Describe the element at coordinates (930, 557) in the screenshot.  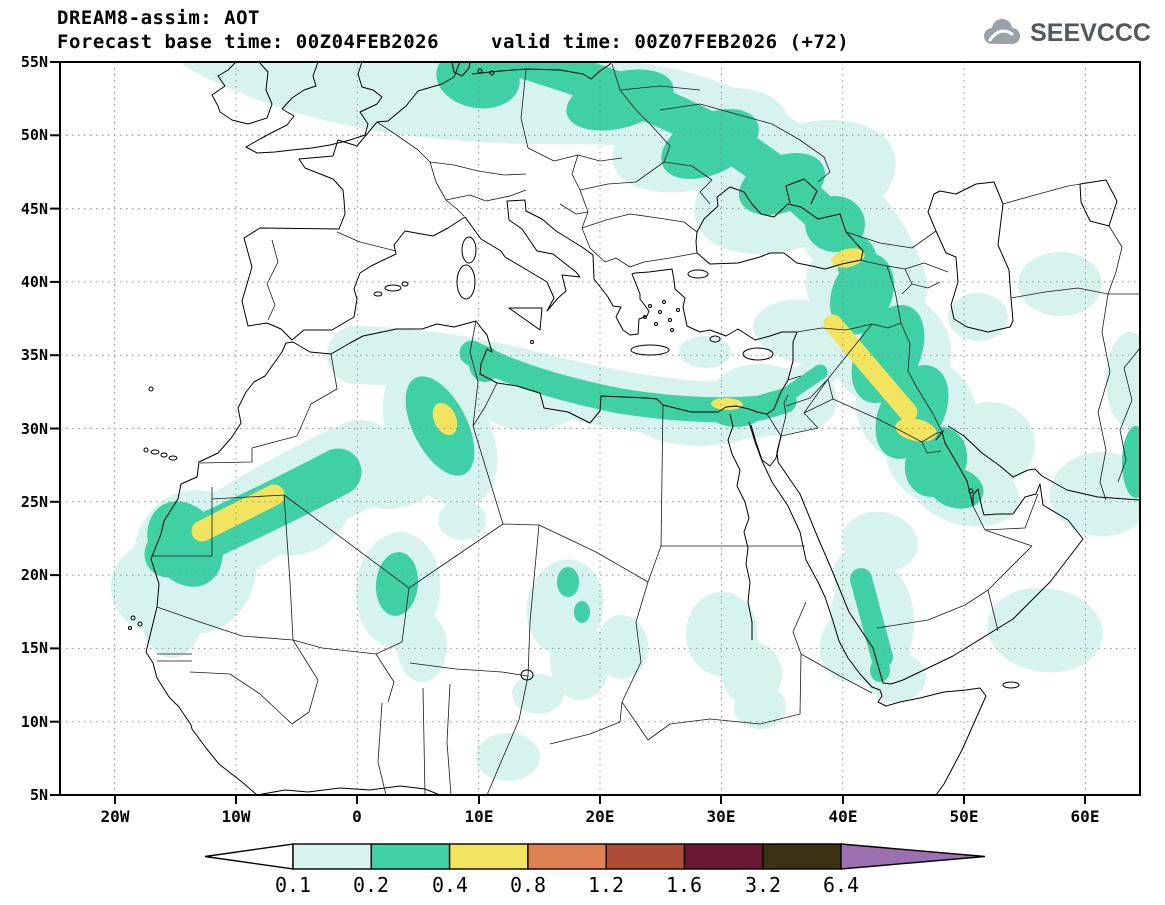
I see `arabia-coastline` at that location.